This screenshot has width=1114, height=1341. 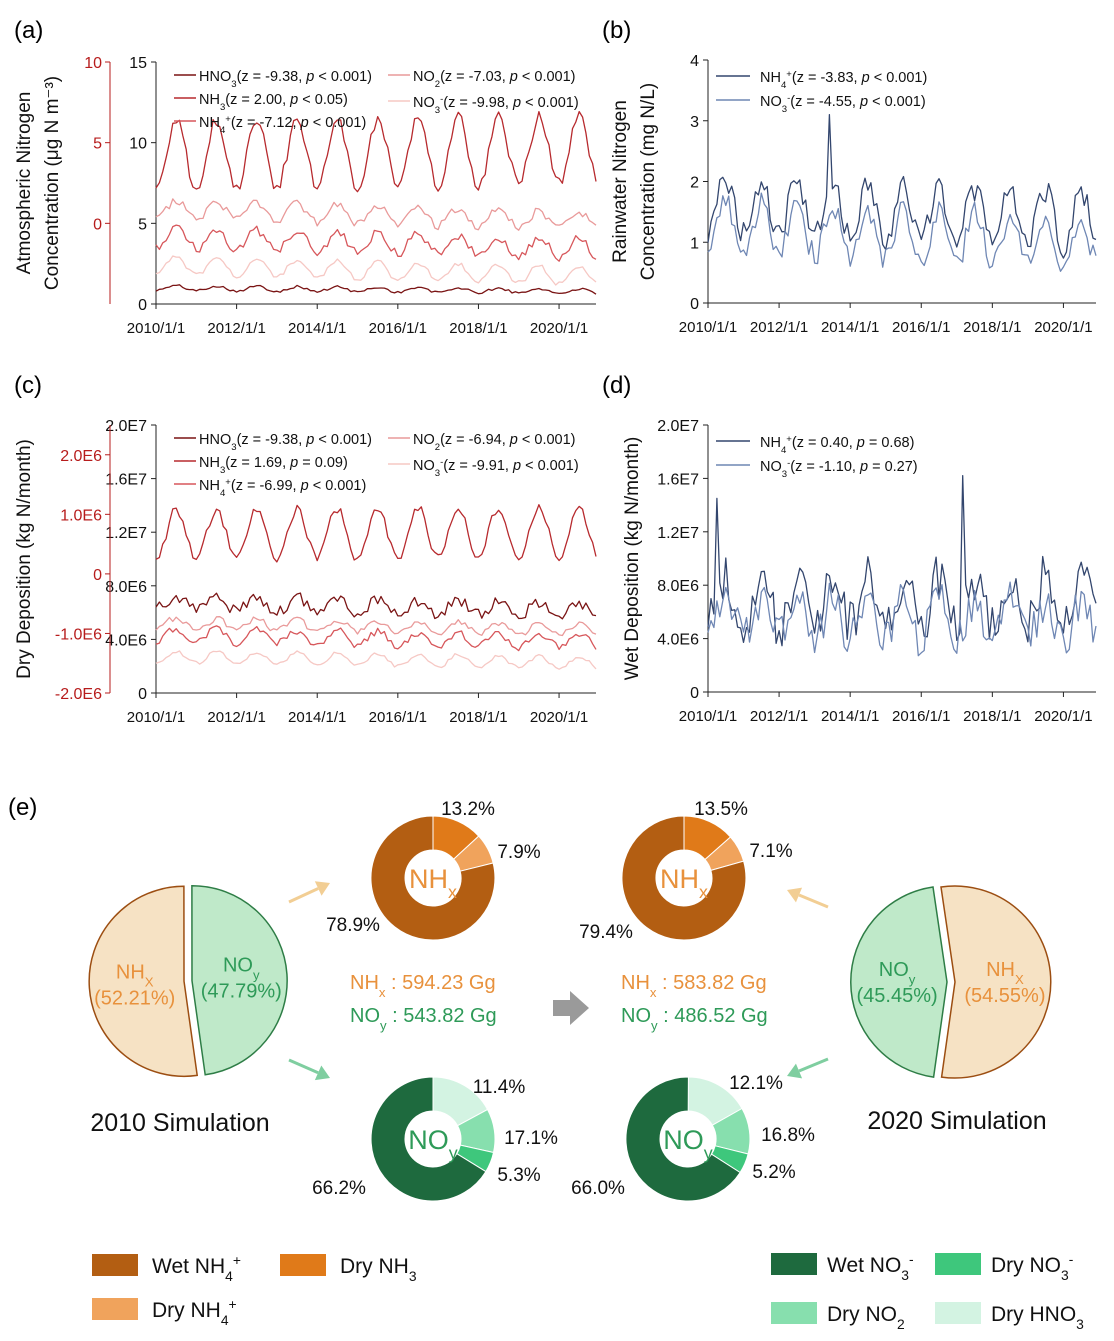 I want to click on legend-label: NO3-(z = -9.91, p < 0.001), so click(x=496, y=468).